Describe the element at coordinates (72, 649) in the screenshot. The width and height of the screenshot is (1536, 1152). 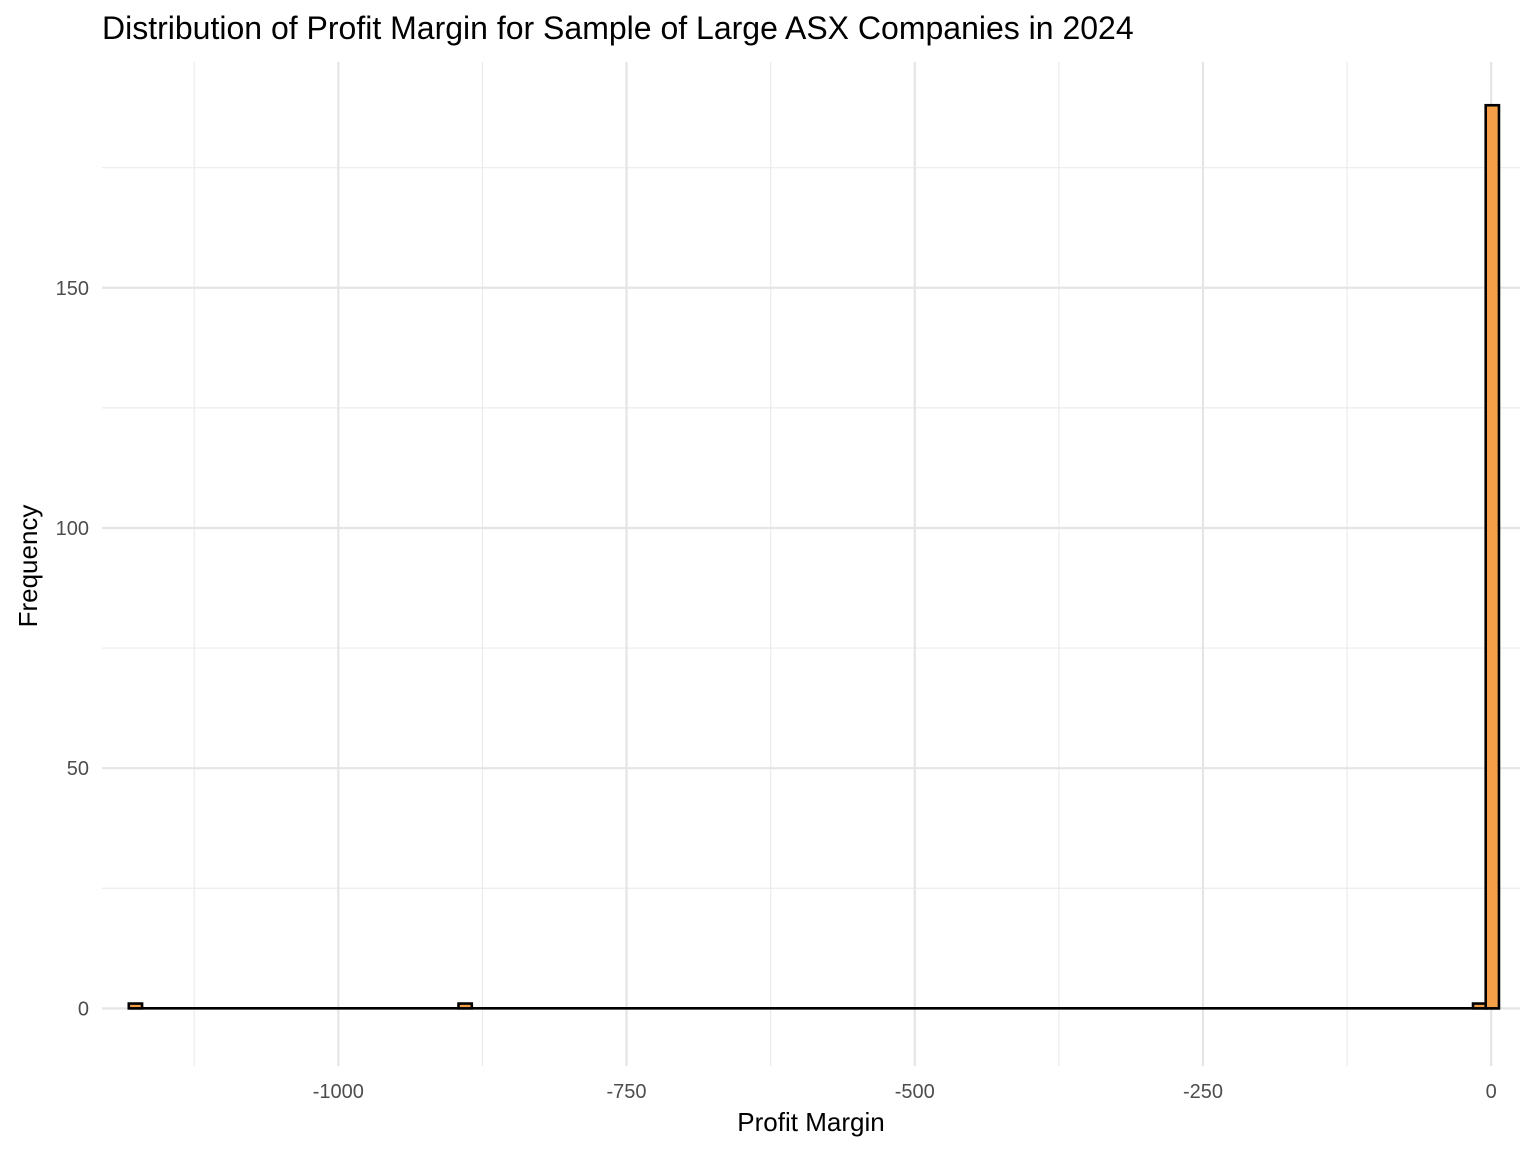
I see `y-tick-labels: 0 50 100 150` at that location.